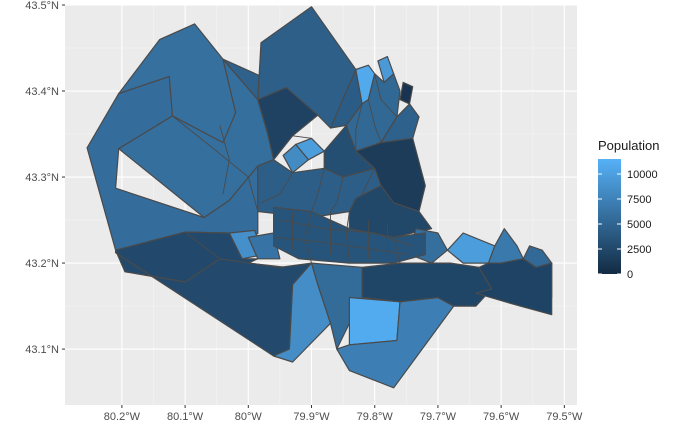 The width and height of the screenshot is (700, 432). Describe the element at coordinates (249, 417) in the screenshot. I see `x-tick-label: 80°W` at that location.